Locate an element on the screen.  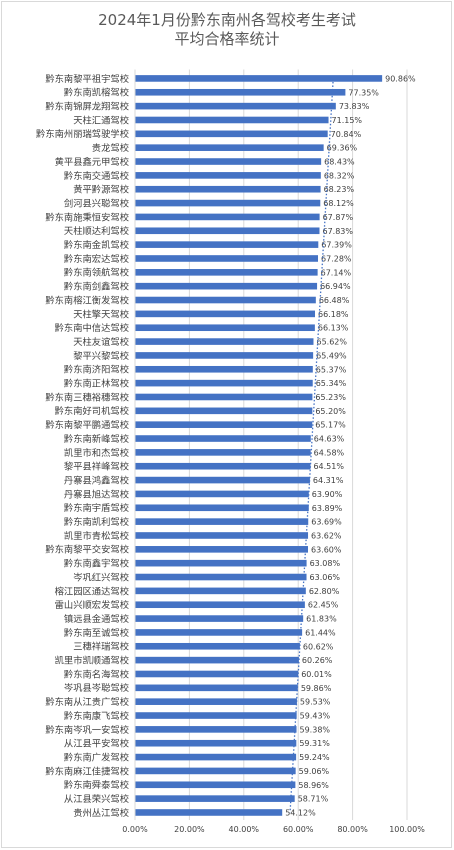
category-label: 黄平县鑫元甲驾校 is located at coordinates (92, 162).